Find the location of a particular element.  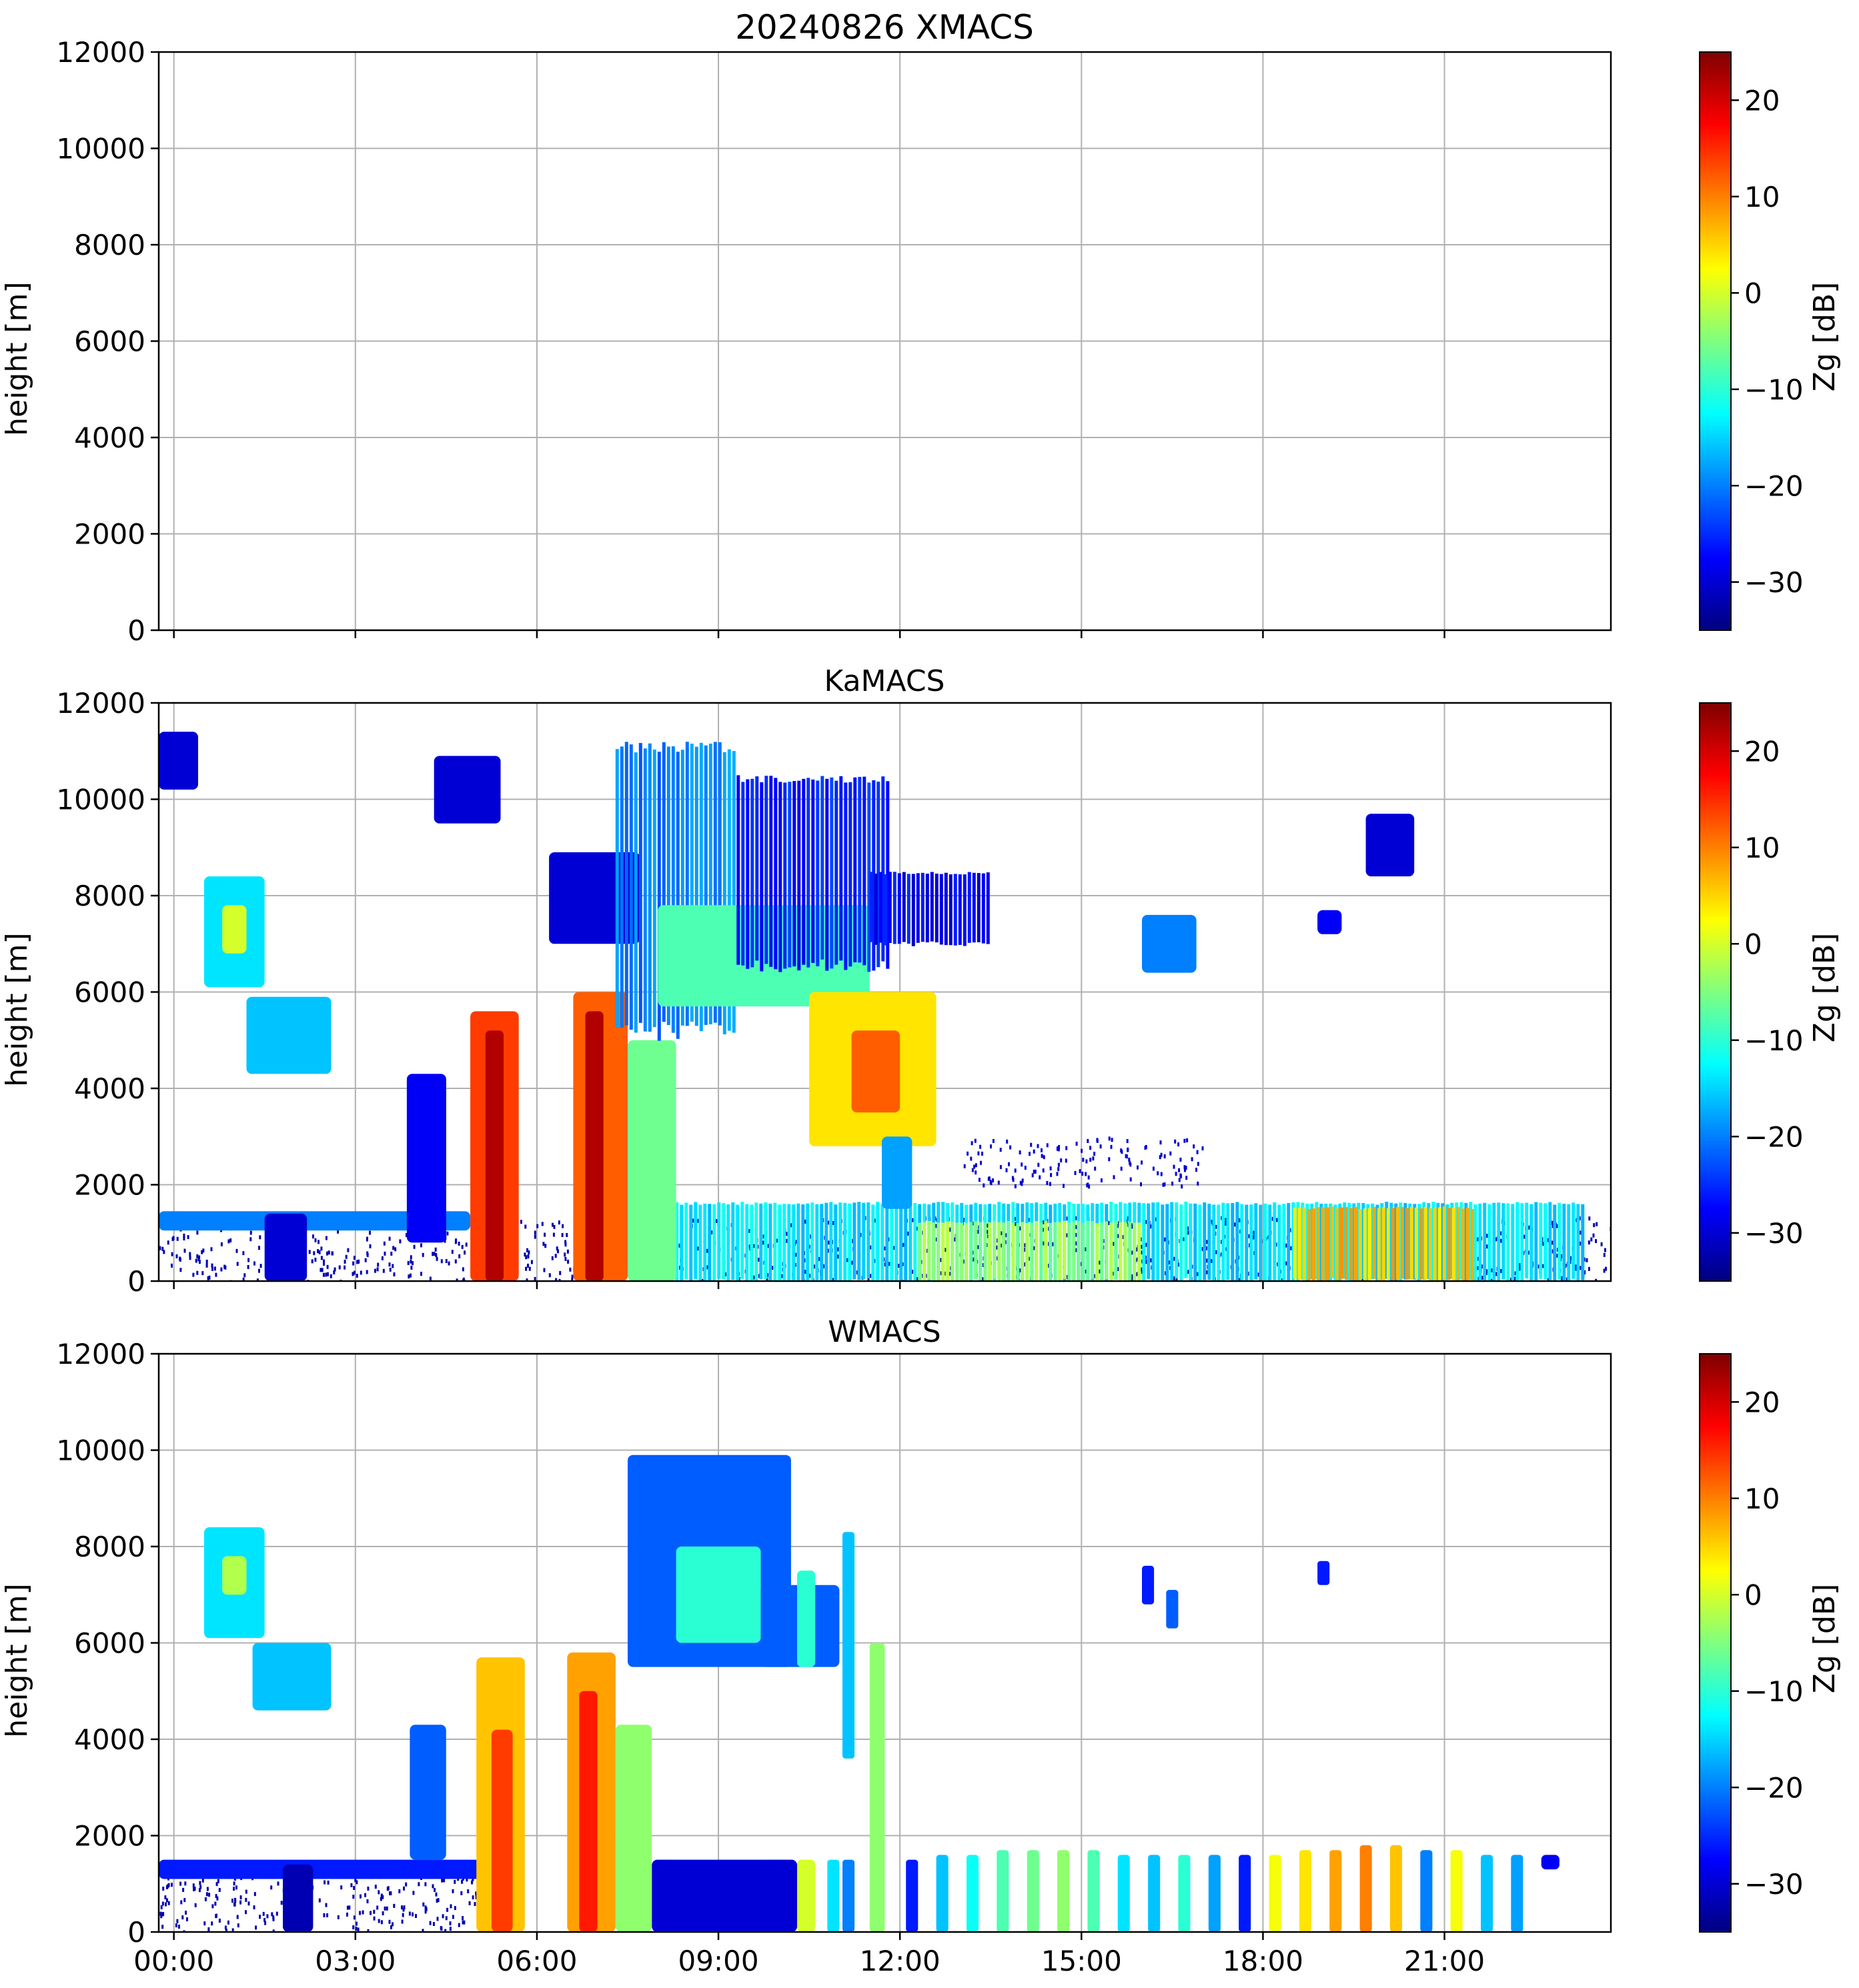

x-tick-label: 06:00 is located at coordinates (536, 1961).